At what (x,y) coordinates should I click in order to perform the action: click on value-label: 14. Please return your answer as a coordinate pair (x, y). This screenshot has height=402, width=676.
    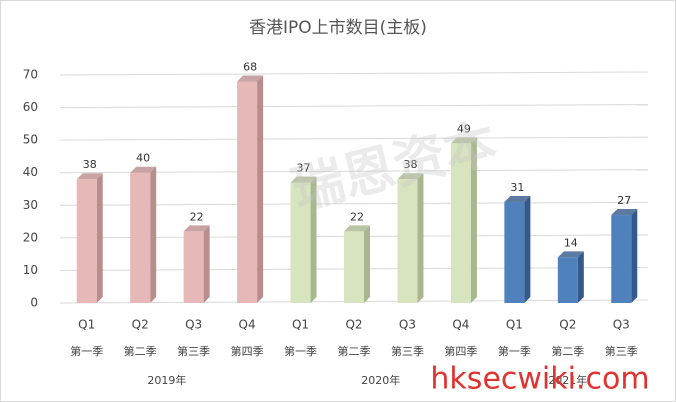
    Looking at the image, I should click on (571, 242).